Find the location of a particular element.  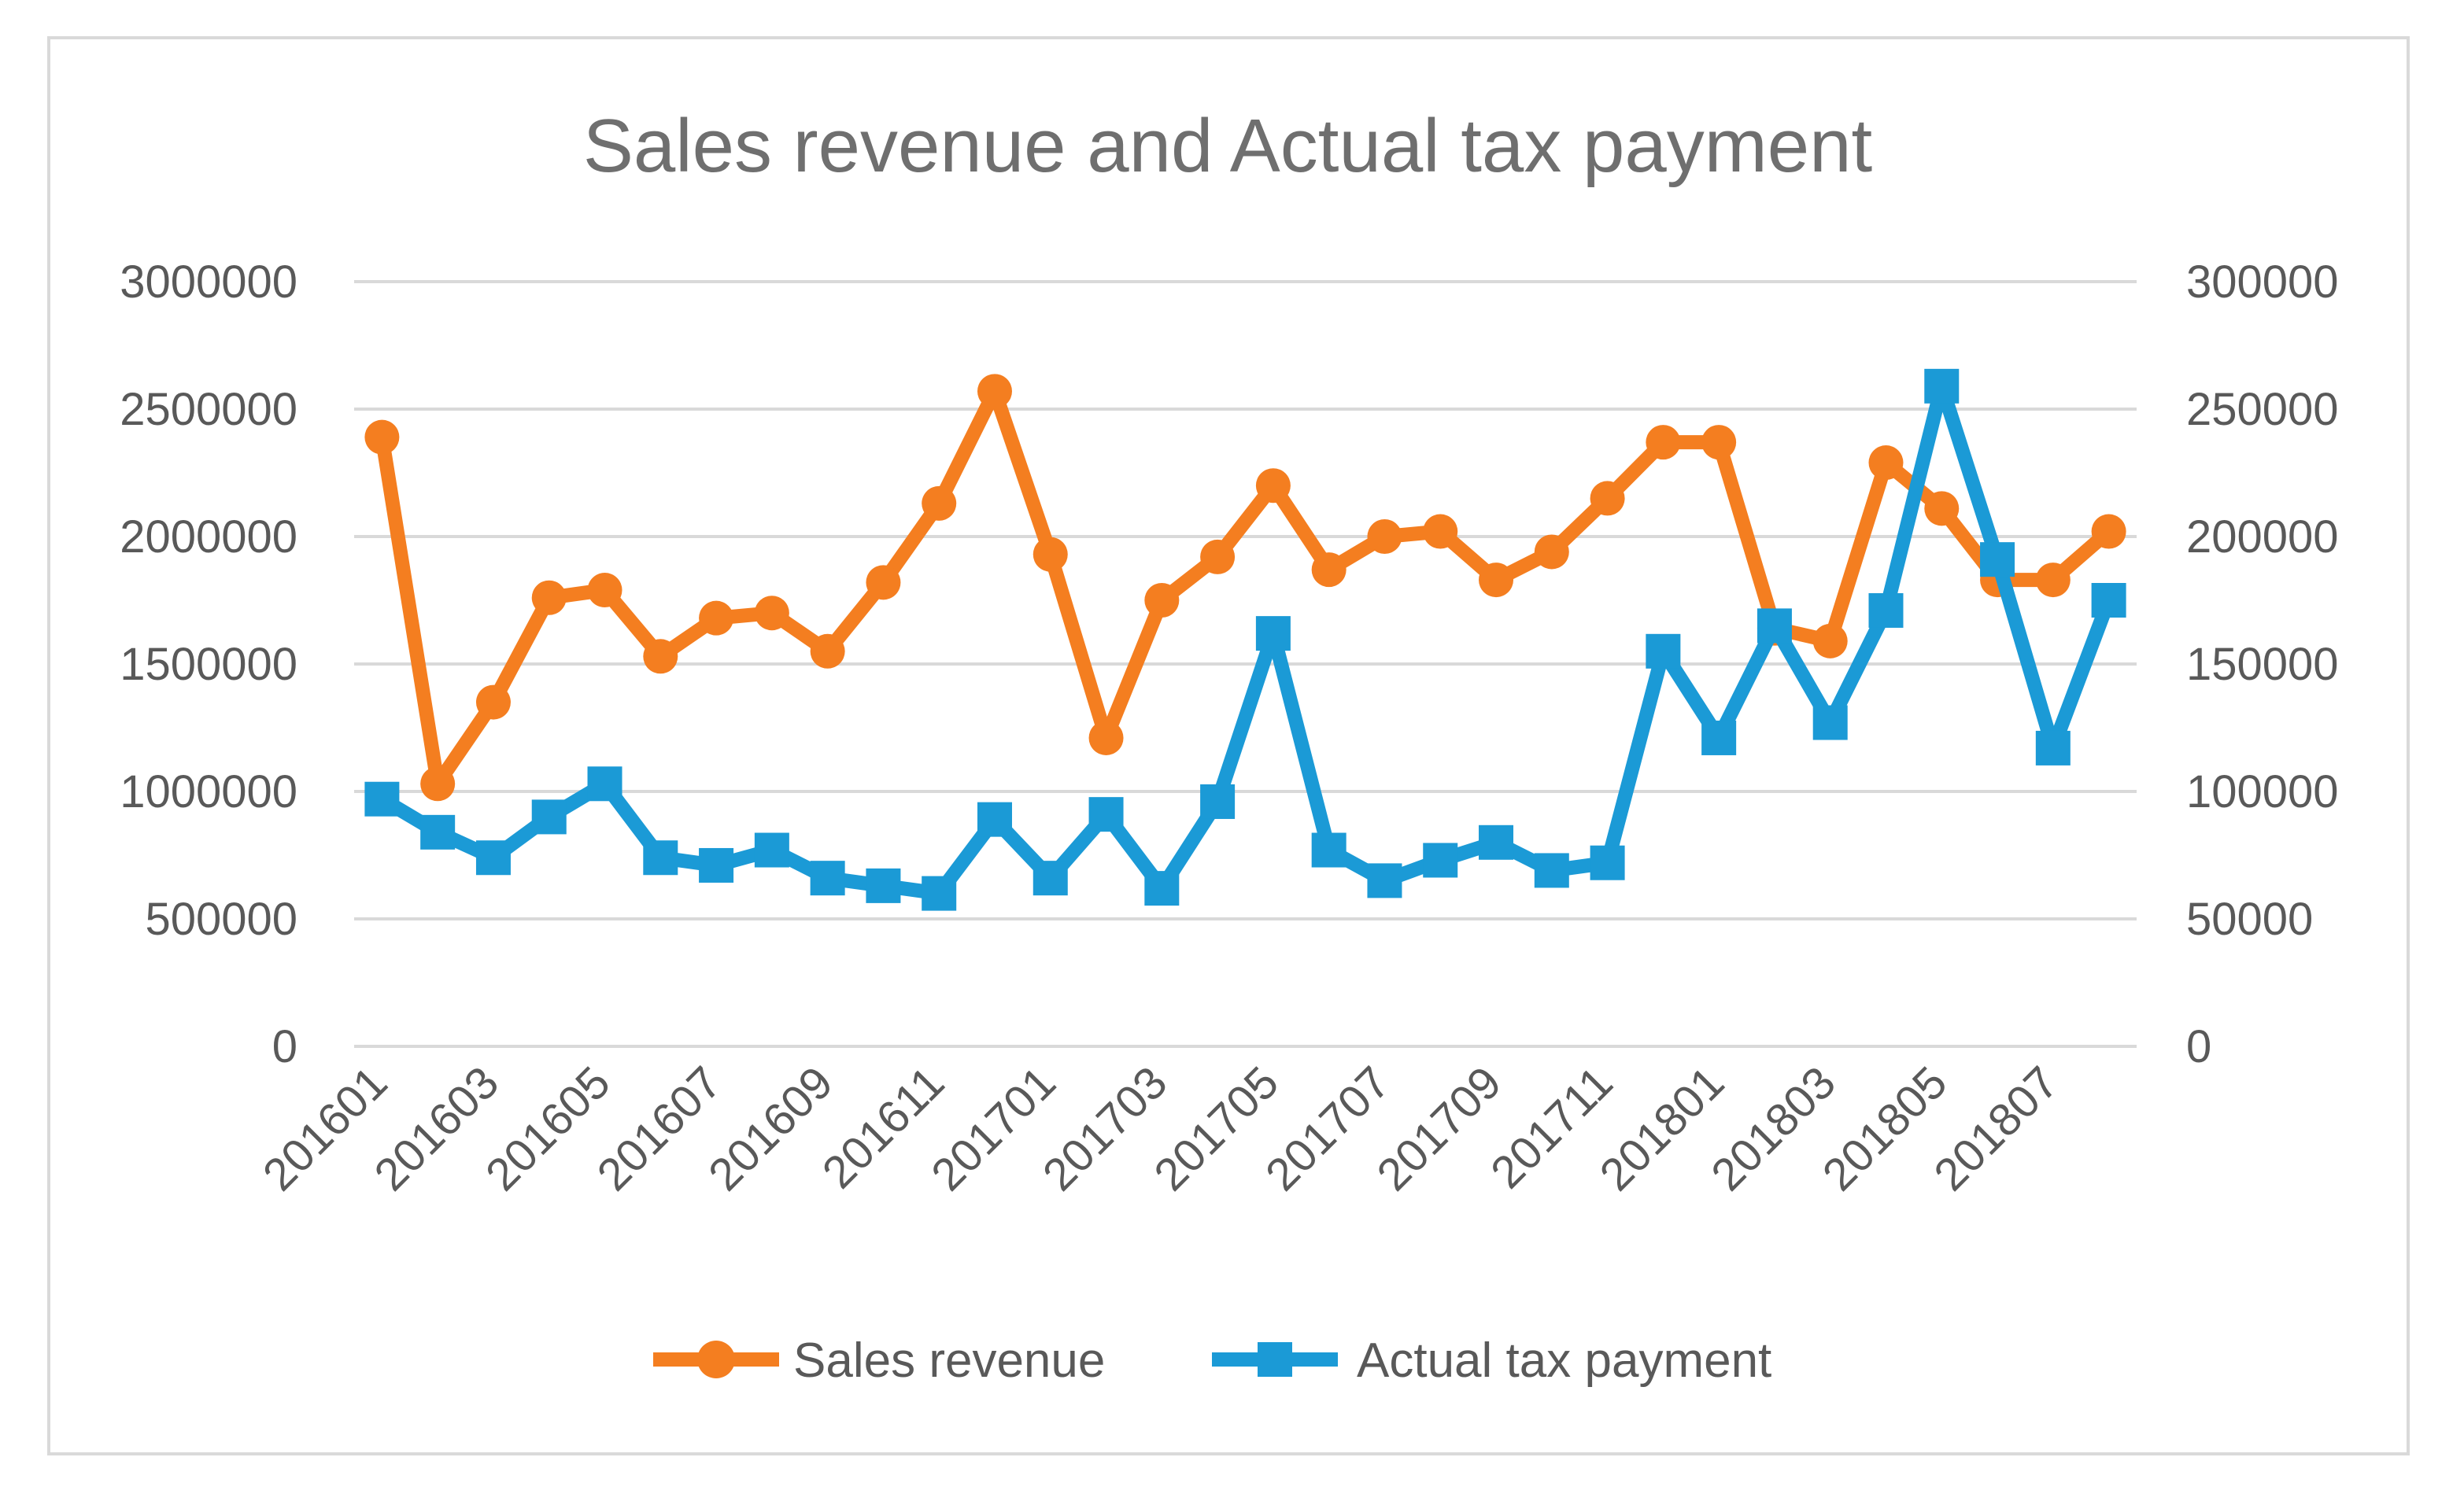

y-left-tick-label: 2500000 is located at coordinates (209, 409).